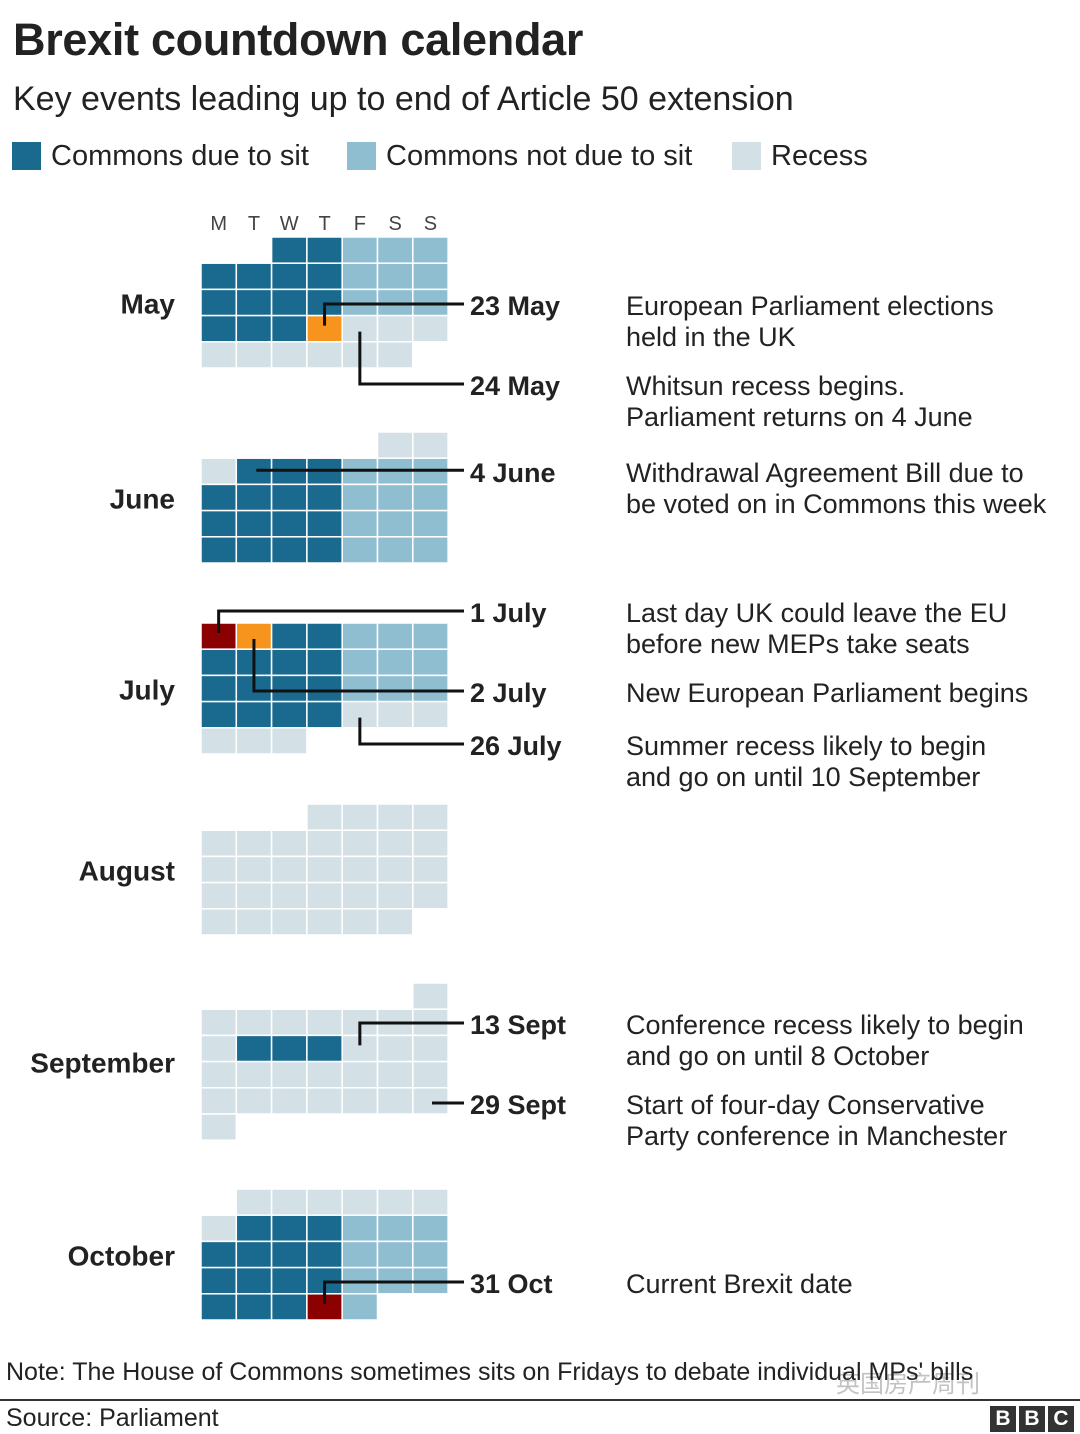 This screenshot has width=1080, height=1434. I want to click on legend-label-sit: Commons due to sit, so click(180, 156).